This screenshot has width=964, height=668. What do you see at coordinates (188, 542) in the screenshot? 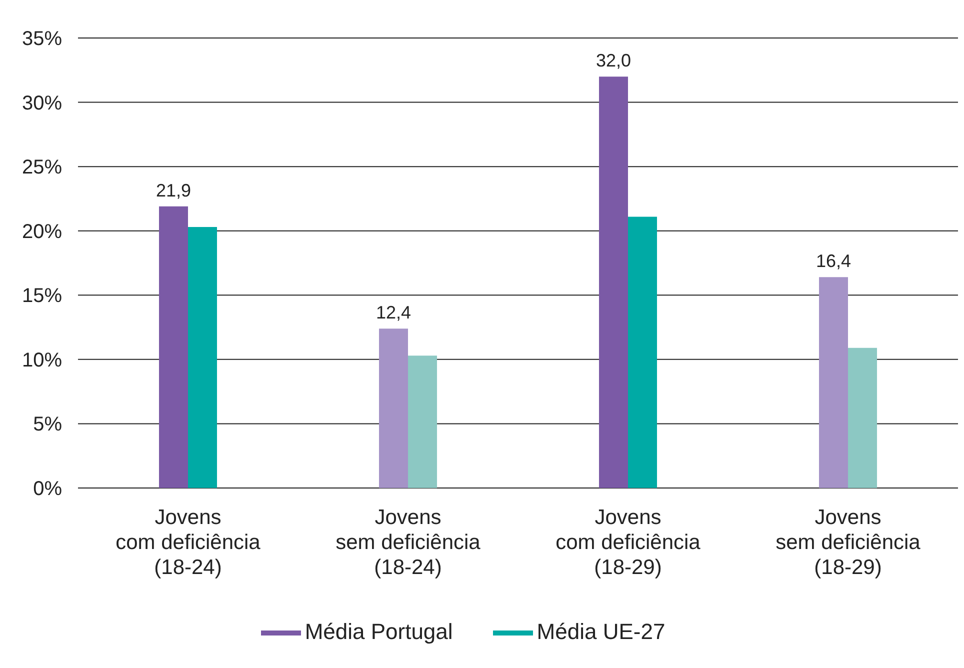
I see `x-tick-label: Jovens com deficiência (18-24)` at bounding box center [188, 542].